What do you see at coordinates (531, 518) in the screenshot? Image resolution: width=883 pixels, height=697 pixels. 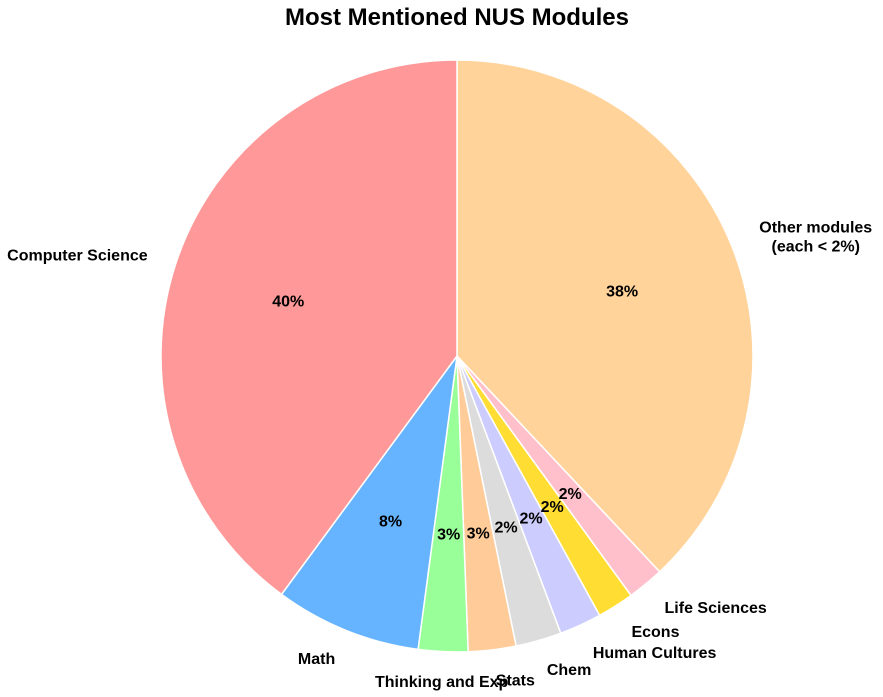 I see `pct-label-human-cultures: 2%` at bounding box center [531, 518].